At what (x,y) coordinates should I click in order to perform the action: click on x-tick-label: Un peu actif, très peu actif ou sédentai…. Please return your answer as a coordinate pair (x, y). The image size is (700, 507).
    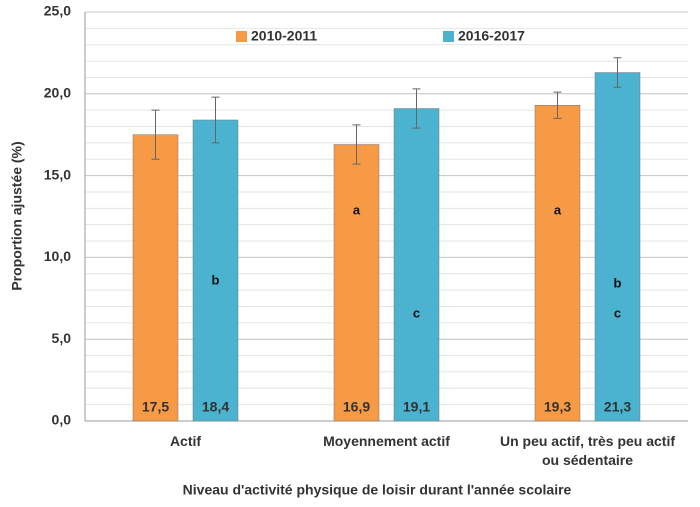
    Looking at the image, I should click on (587, 450).